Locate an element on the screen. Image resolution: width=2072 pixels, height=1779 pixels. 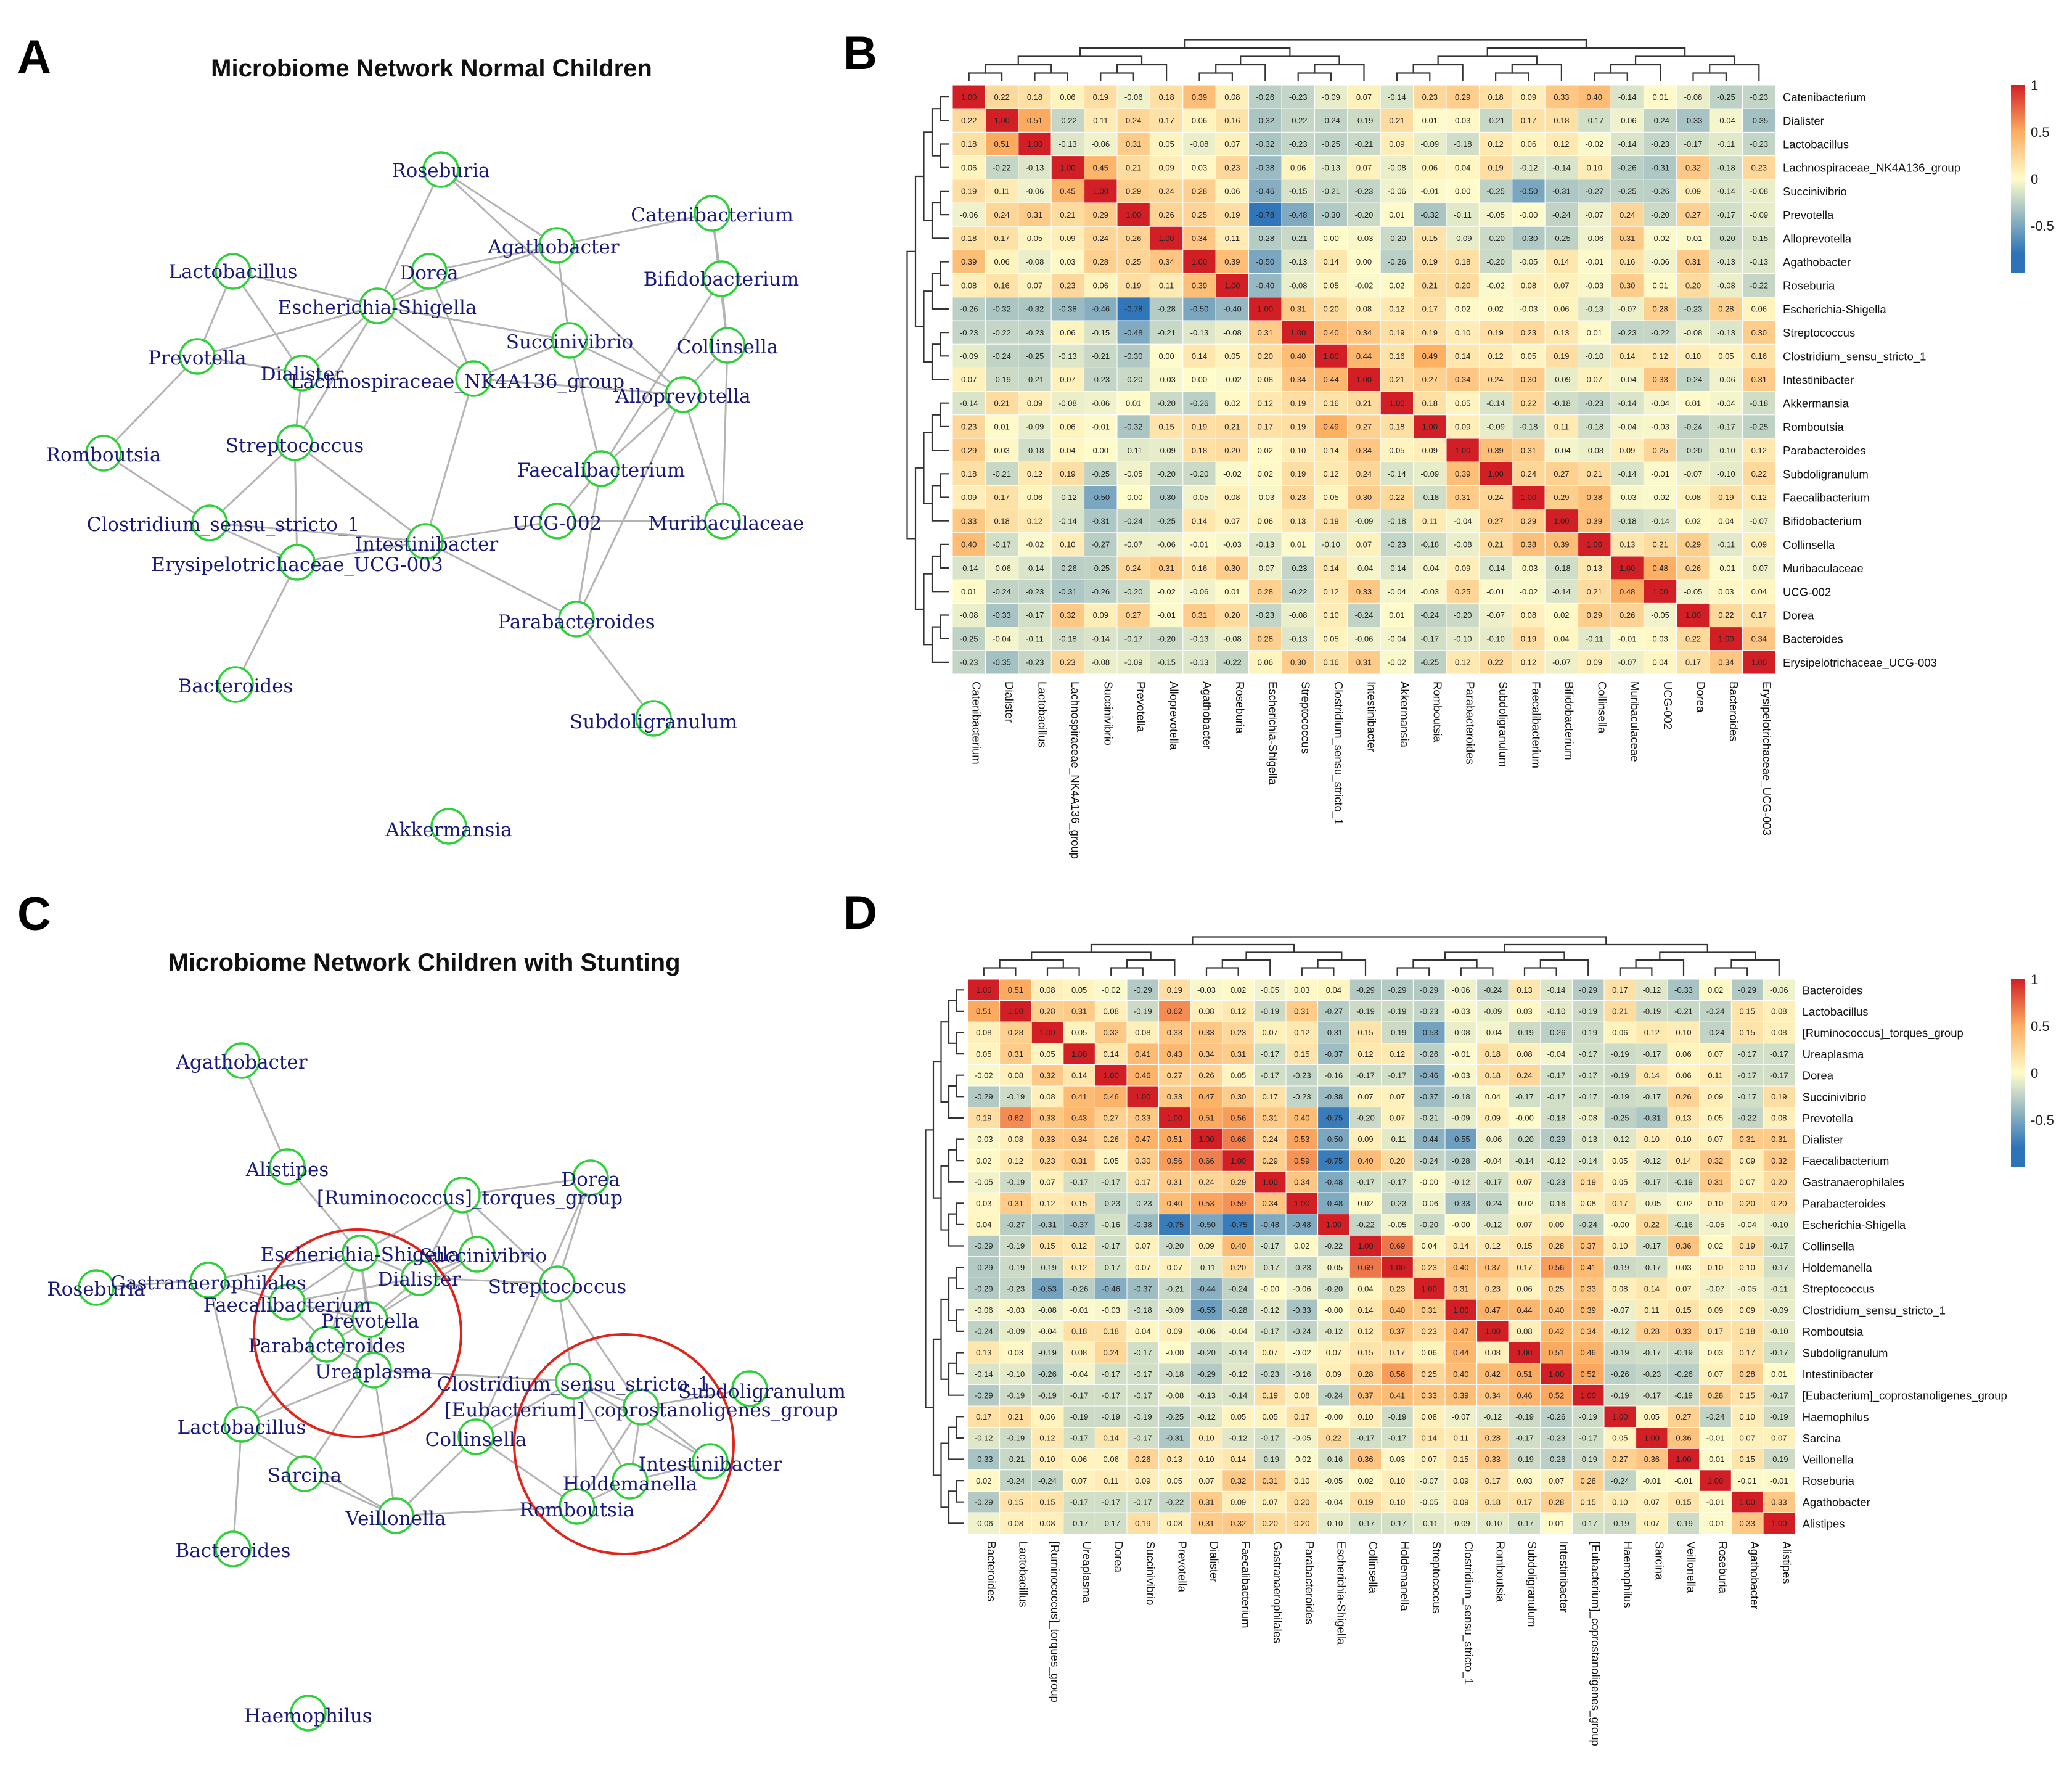
heatmap-b-cell-value-9-18: 0.06 is located at coordinates (1561, 309).